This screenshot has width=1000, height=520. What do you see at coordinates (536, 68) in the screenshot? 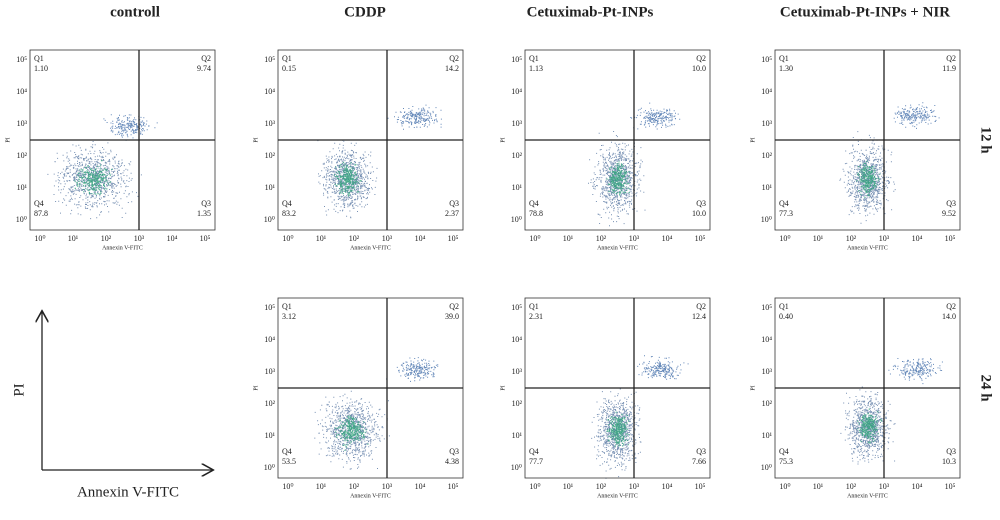
I see `quadrant-value: 1.13` at bounding box center [536, 68].